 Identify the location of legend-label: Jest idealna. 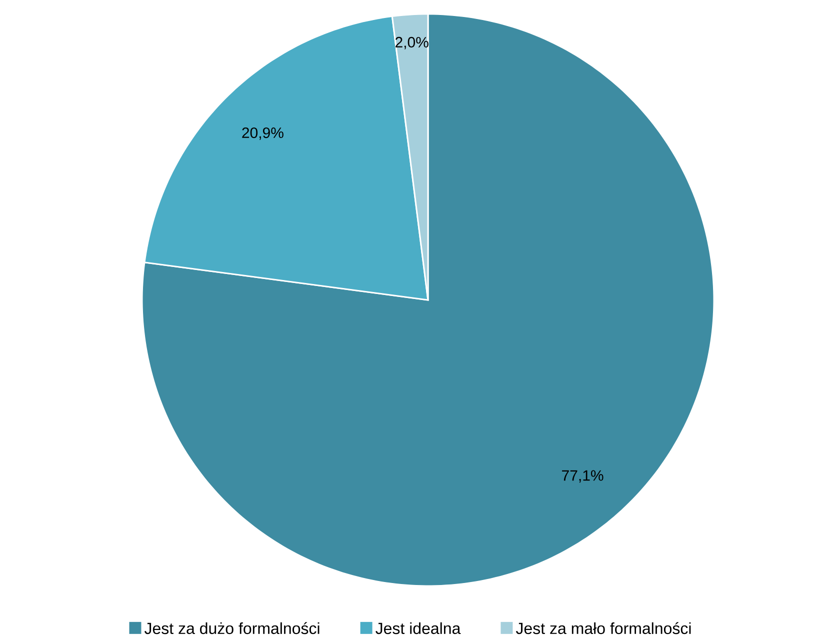
(418, 628).